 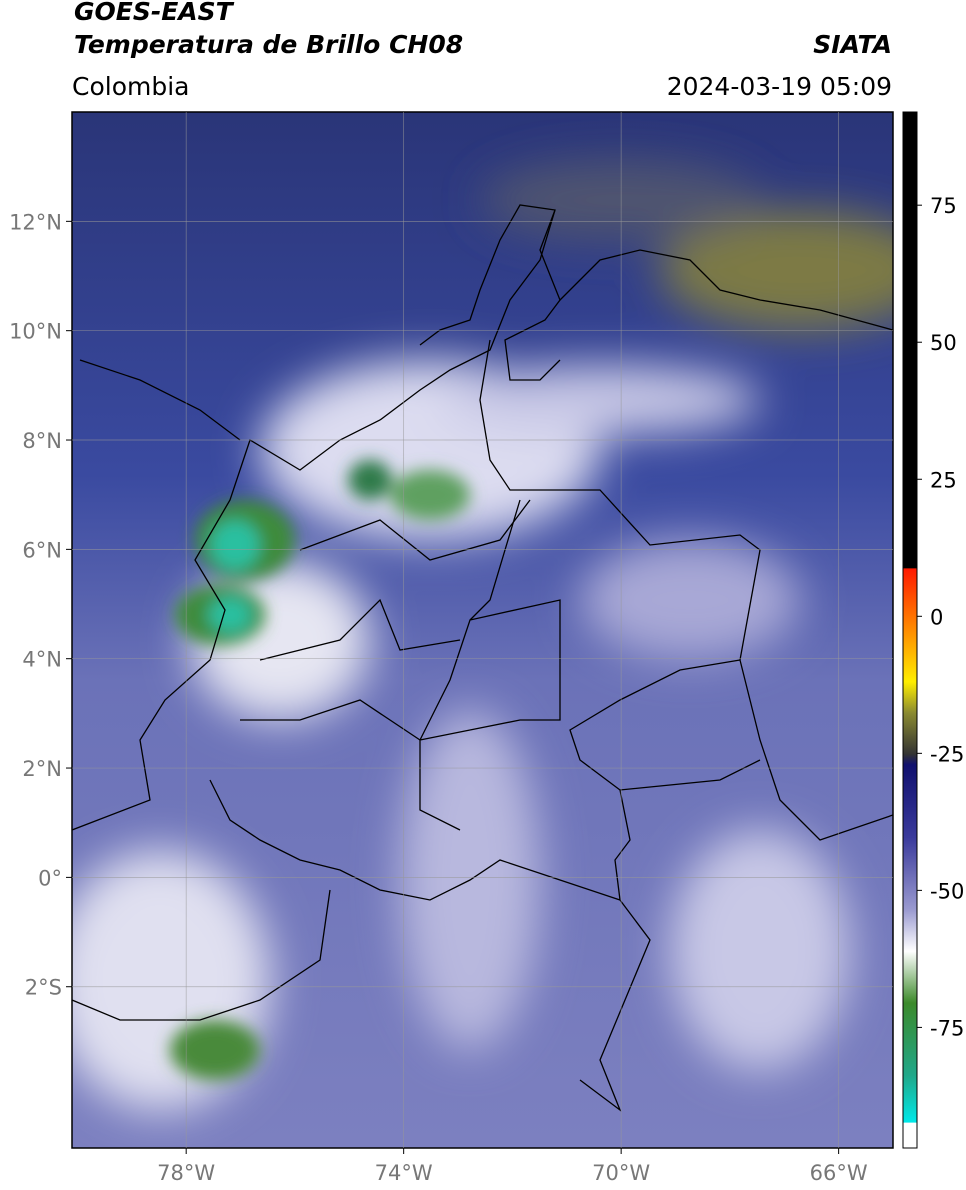 I want to click on source-label: SIATA, so click(x=852, y=44).